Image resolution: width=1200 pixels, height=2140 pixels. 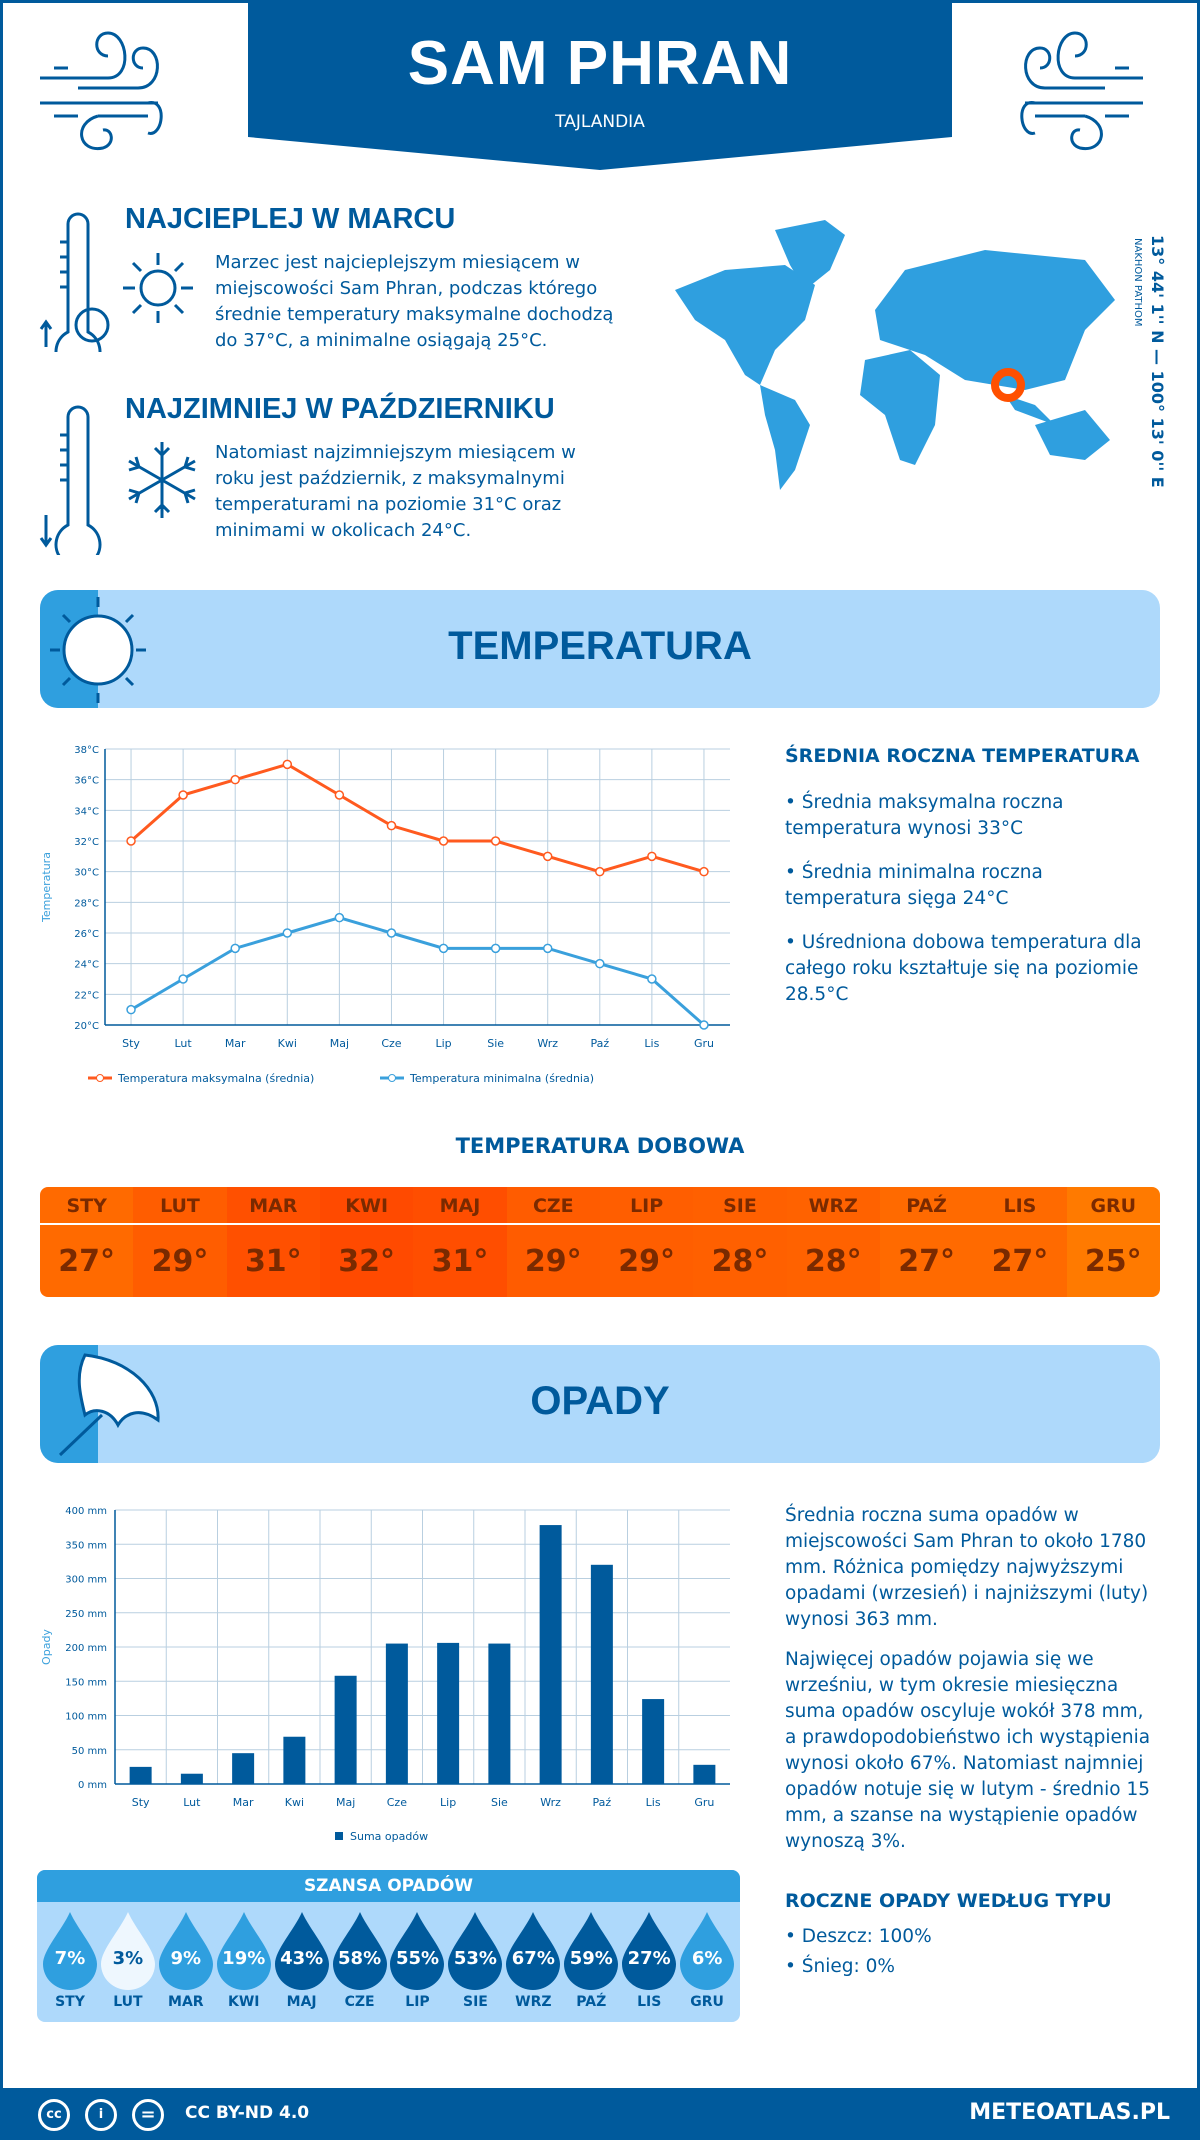 I want to click on rain-chance-item: 6% GRU, so click(x=707, y=1961).